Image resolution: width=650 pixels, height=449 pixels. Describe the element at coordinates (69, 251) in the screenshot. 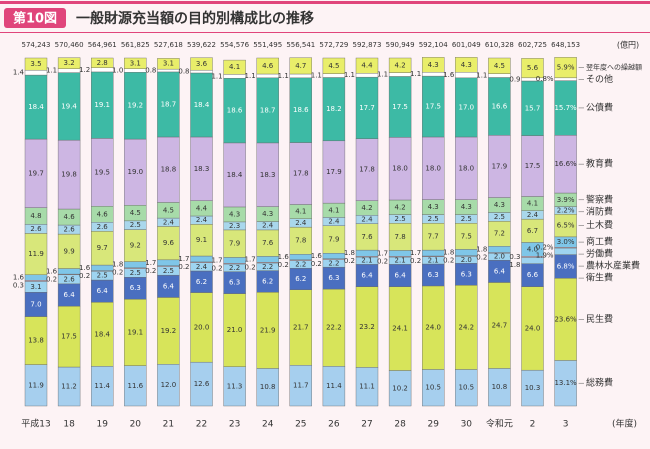

I see `value-label: 9.9` at that location.